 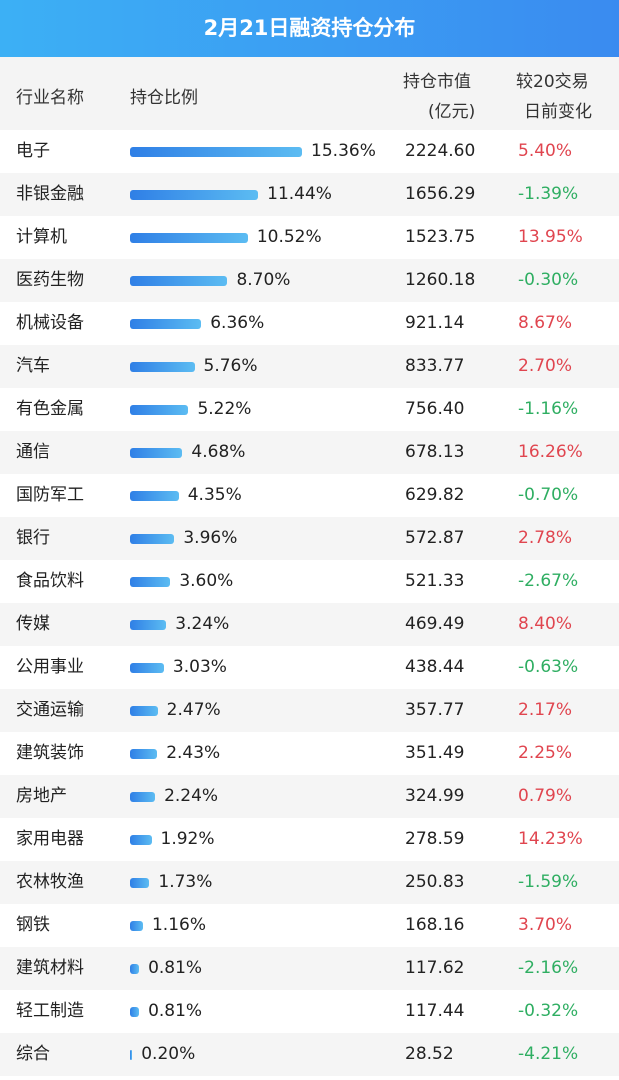 What do you see at coordinates (299, 194) in the screenshot?
I see `ratio-label: 11.44%` at bounding box center [299, 194].